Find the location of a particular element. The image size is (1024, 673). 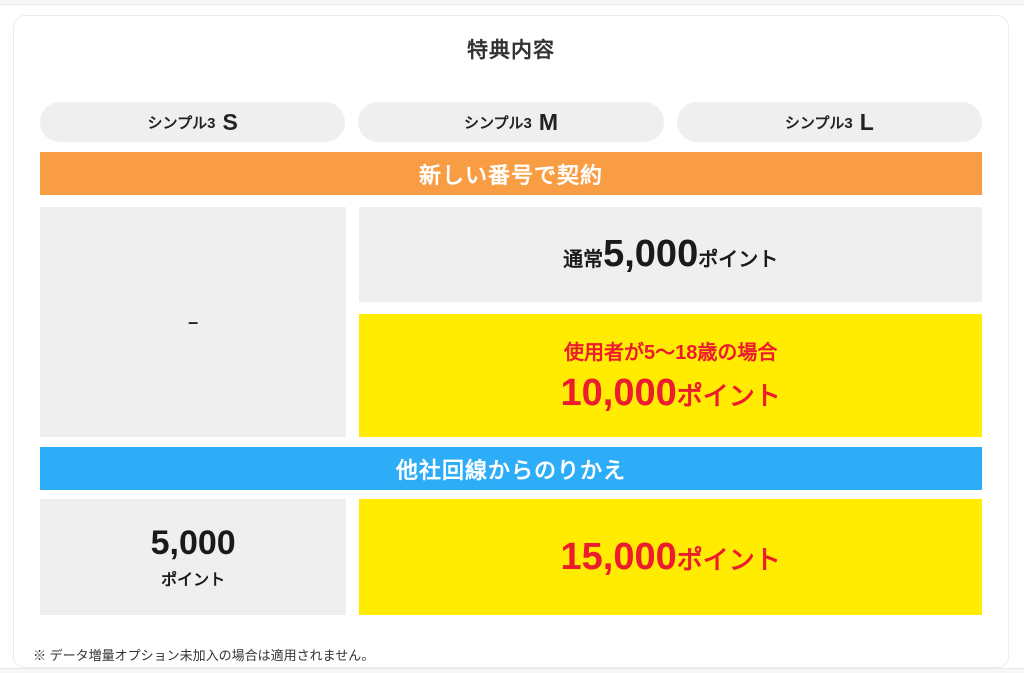

plan-pill-s: シンプル3 S is located at coordinates (193, 122).